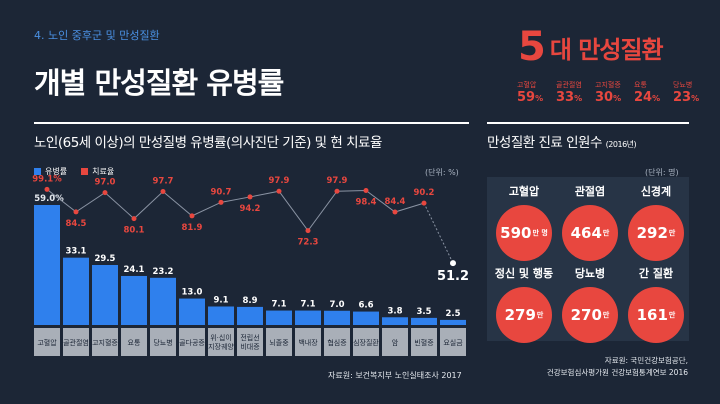 Image resolution: width=720 pixels, height=404 pixels. Describe the element at coordinates (336, 305) in the screenshot. I see `prevalence-bar-label: 7.0` at that location.